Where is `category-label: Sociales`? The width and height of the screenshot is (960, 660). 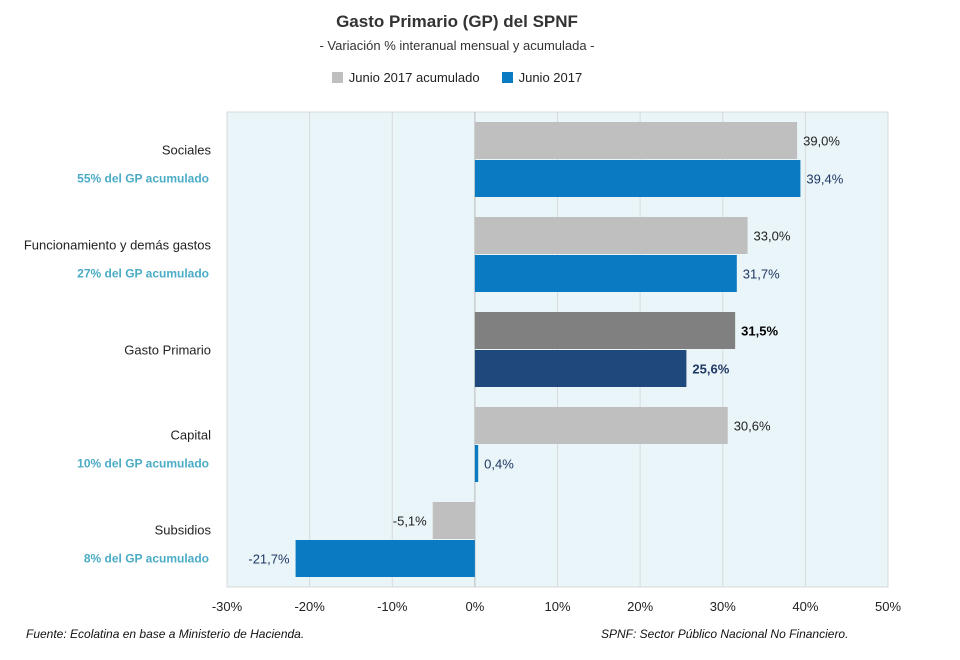
category-label: Sociales is located at coordinates (187, 150).